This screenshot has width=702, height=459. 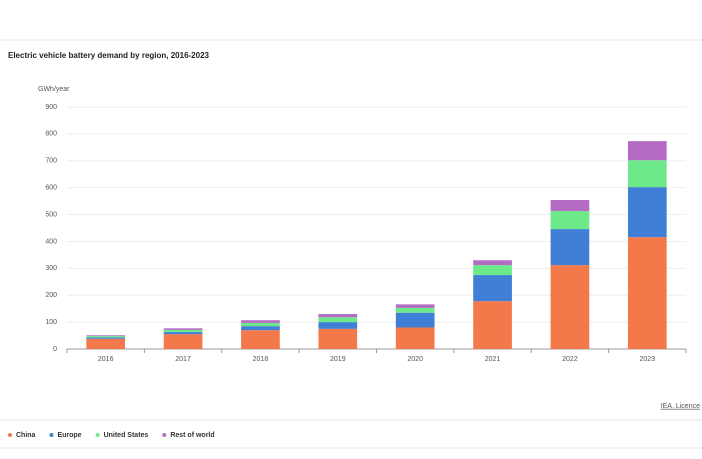 What do you see at coordinates (51, 295) in the screenshot?
I see `y-tick-label: 200` at bounding box center [51, 295].